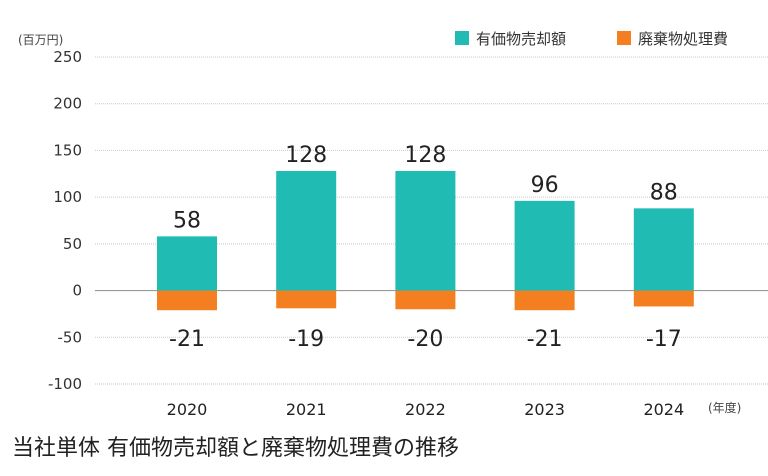 Image resolution: width=768 pixels, height=476 pixels. Describe the element at coordinates (591, 39) in the screenshot. I see `legend: 有価物売却額 廃棄物処理費` at that location.